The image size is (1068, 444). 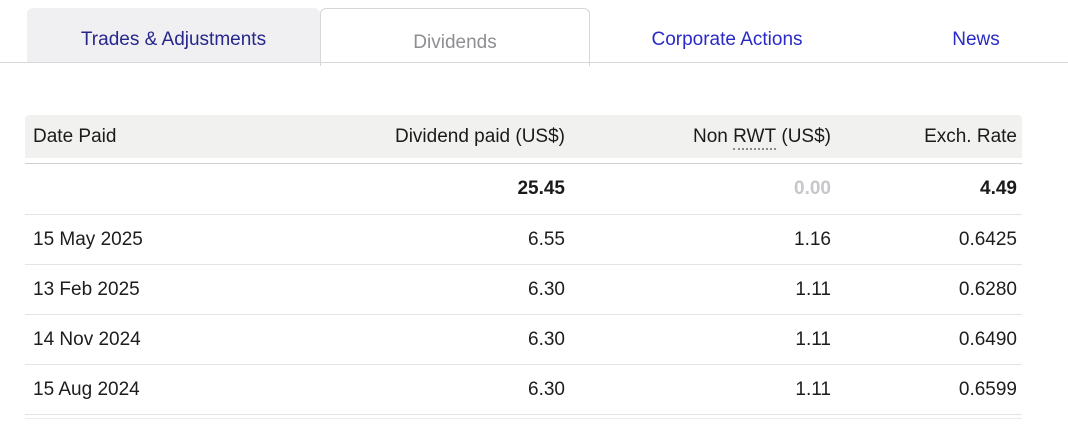 I want to click on table-row: 14 Nov 2024 6.30 1.11 0.6490, so click(x=523, y=340).